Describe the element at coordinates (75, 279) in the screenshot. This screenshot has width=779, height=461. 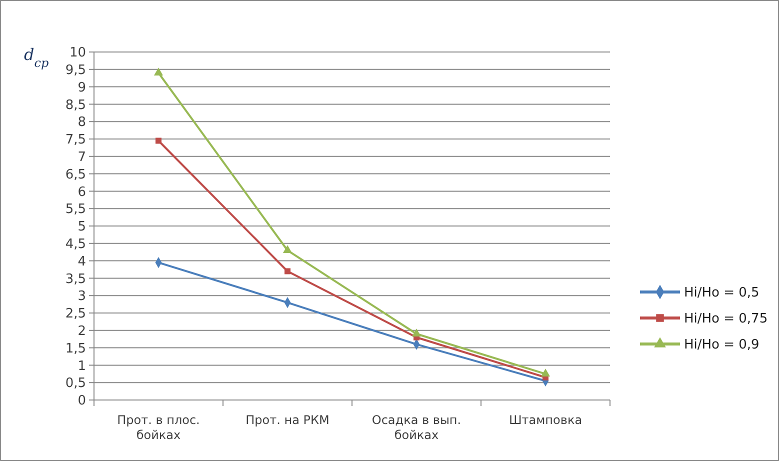
I see `y-tick-label: 3,5` at that location.